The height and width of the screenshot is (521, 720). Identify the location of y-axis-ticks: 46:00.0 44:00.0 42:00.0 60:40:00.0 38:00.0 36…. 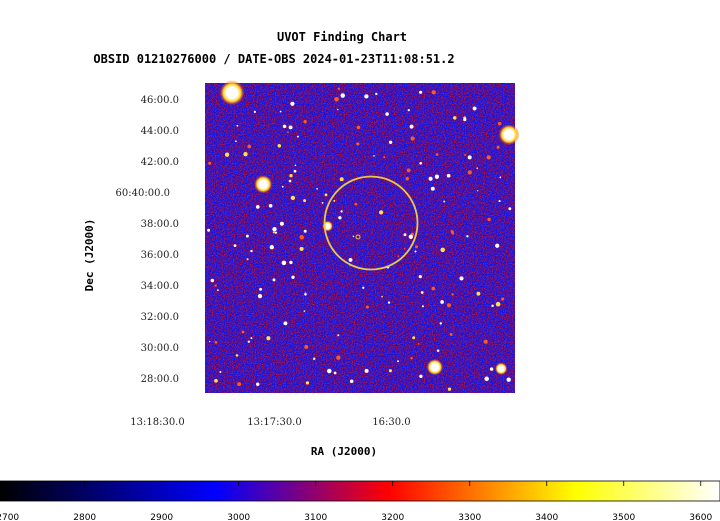
(147, 240).